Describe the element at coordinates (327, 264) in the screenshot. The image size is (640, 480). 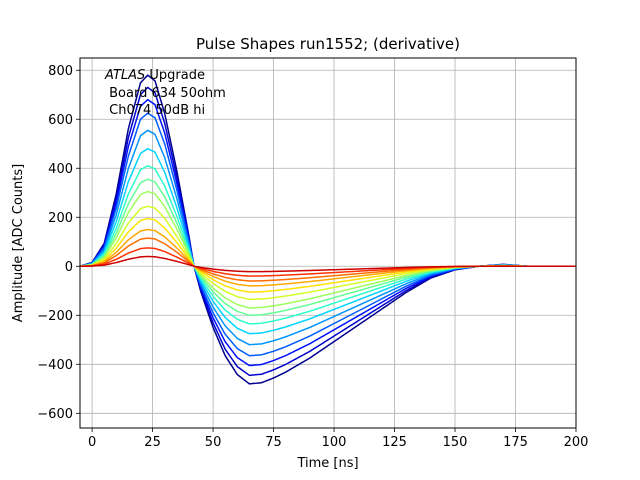
I see `pulse-series-line` at that location.